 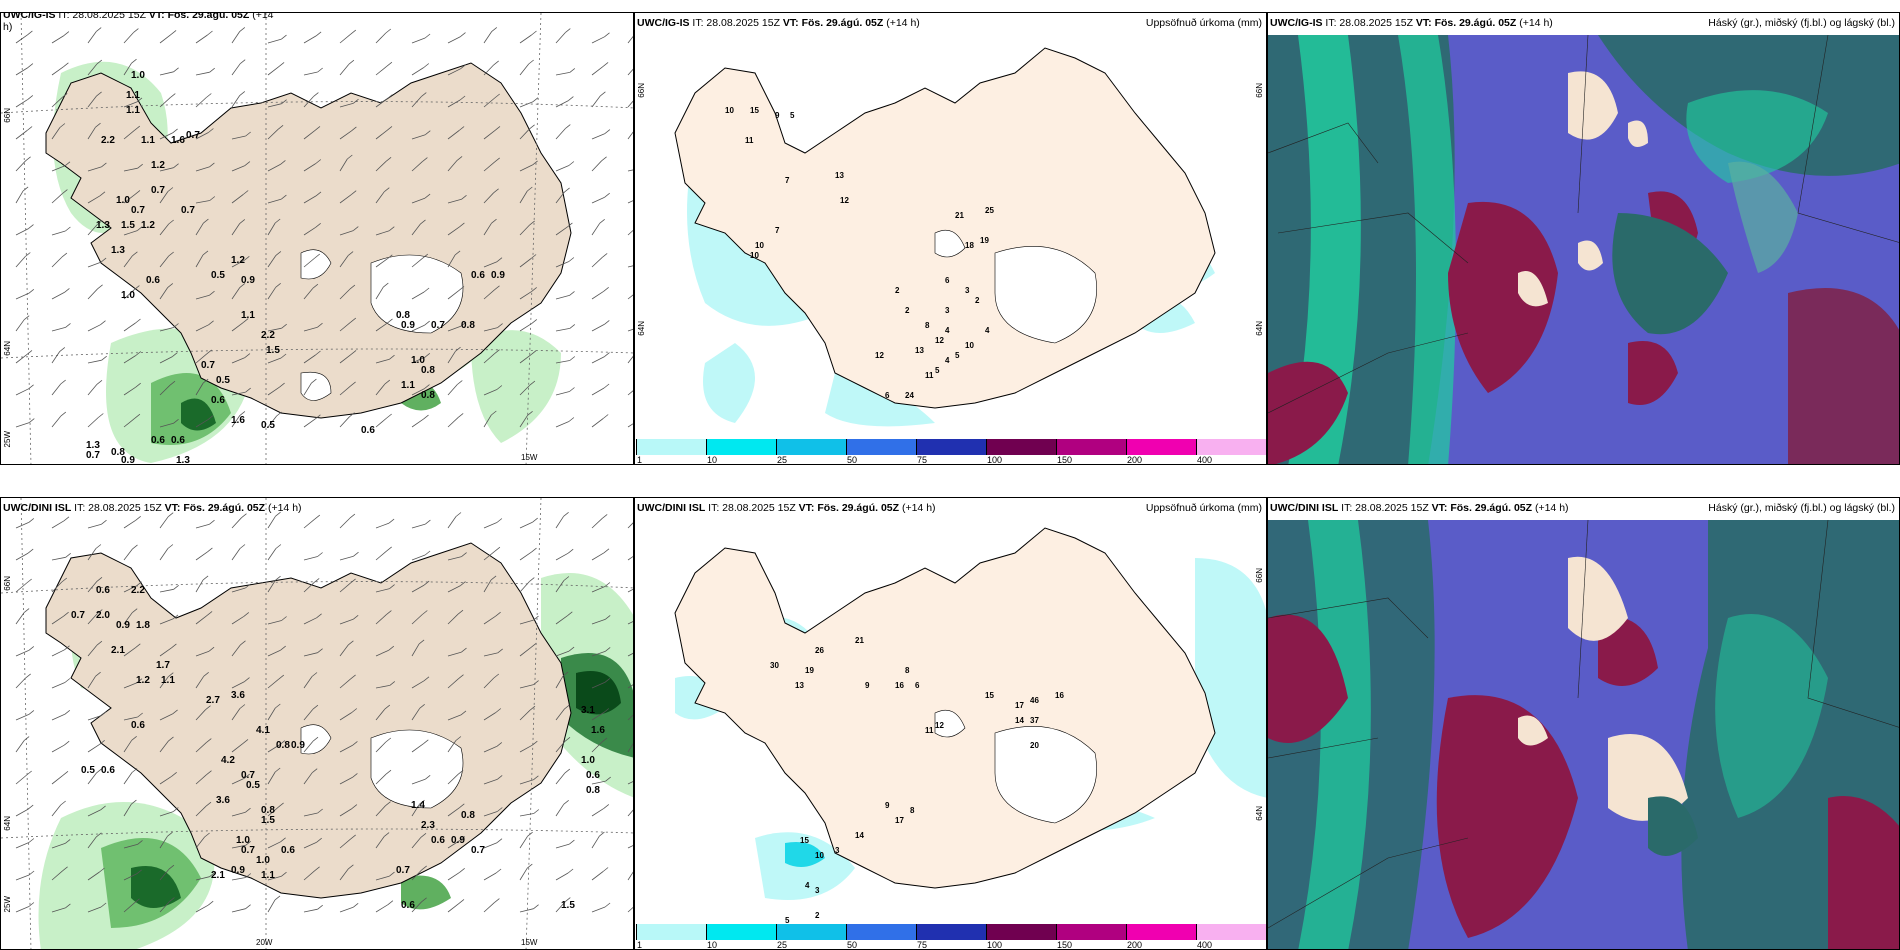 What do you see at coordinates (774, 665) in the screenshot?
I see `value-label: 30` at bounding box center [774, 665].